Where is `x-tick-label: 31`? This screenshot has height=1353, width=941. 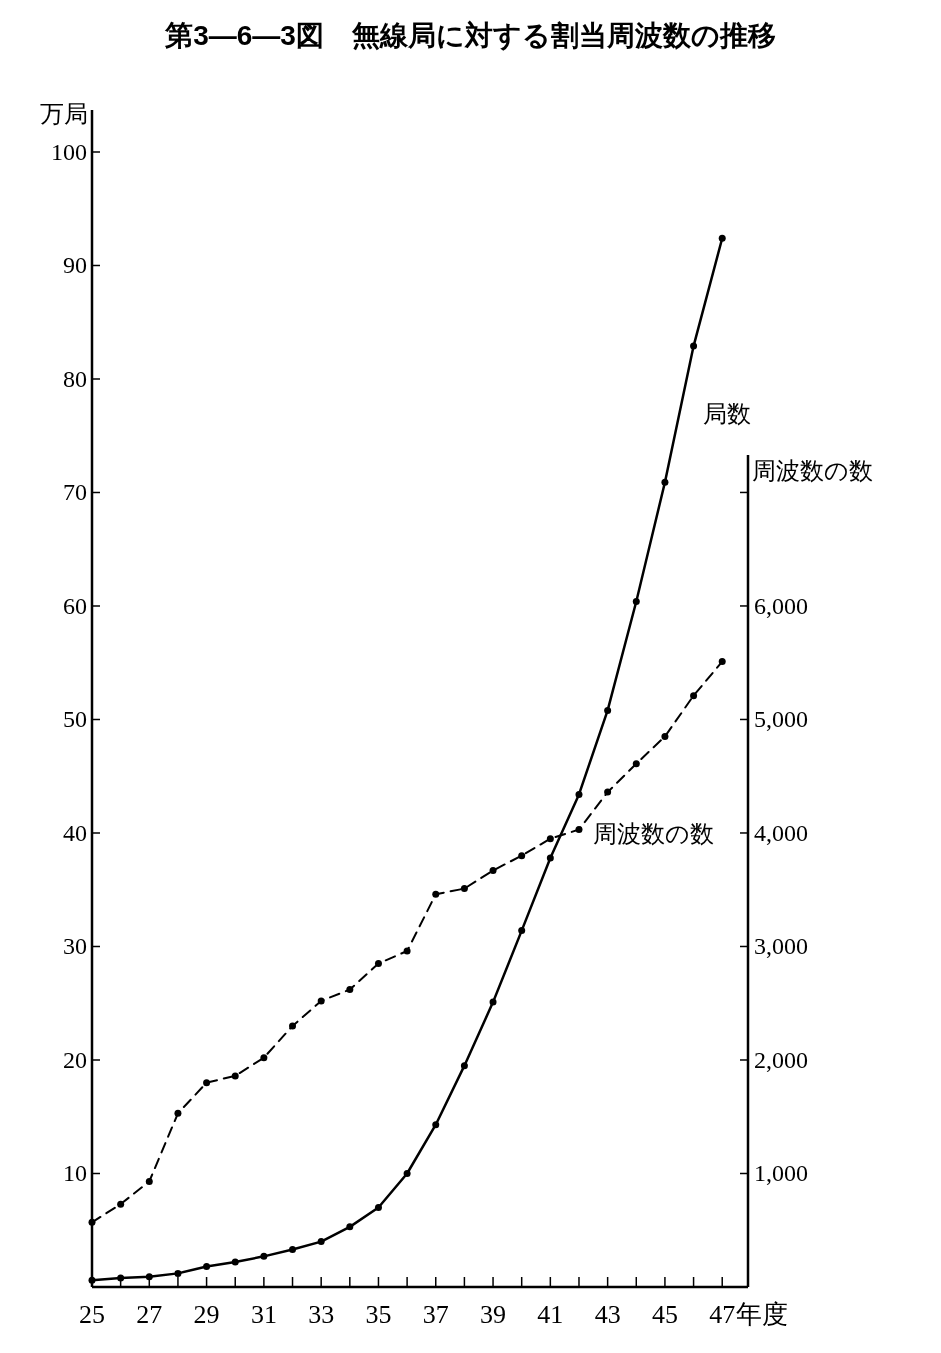
x-tick-label: 31 is located at coordinates (263, 1314).